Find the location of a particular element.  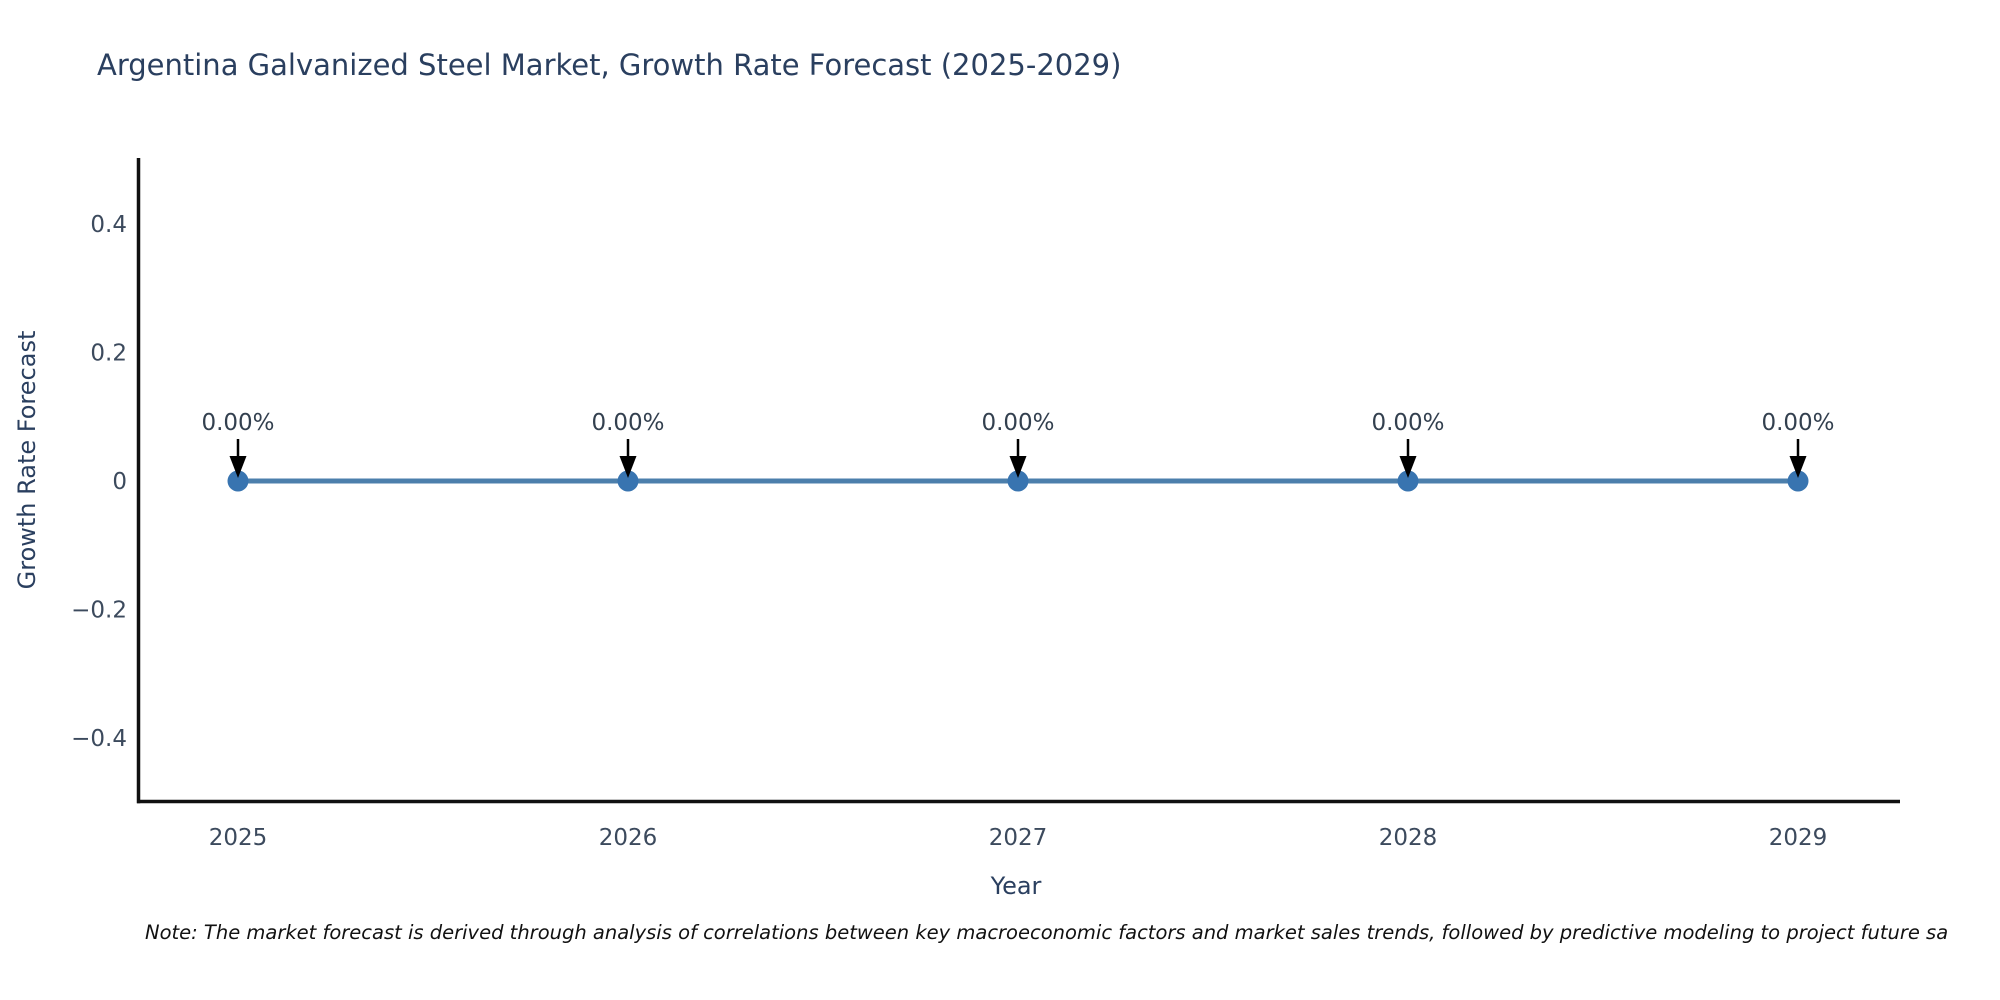

x-tick-label: 2027 is located at coordinates (1018, 838).